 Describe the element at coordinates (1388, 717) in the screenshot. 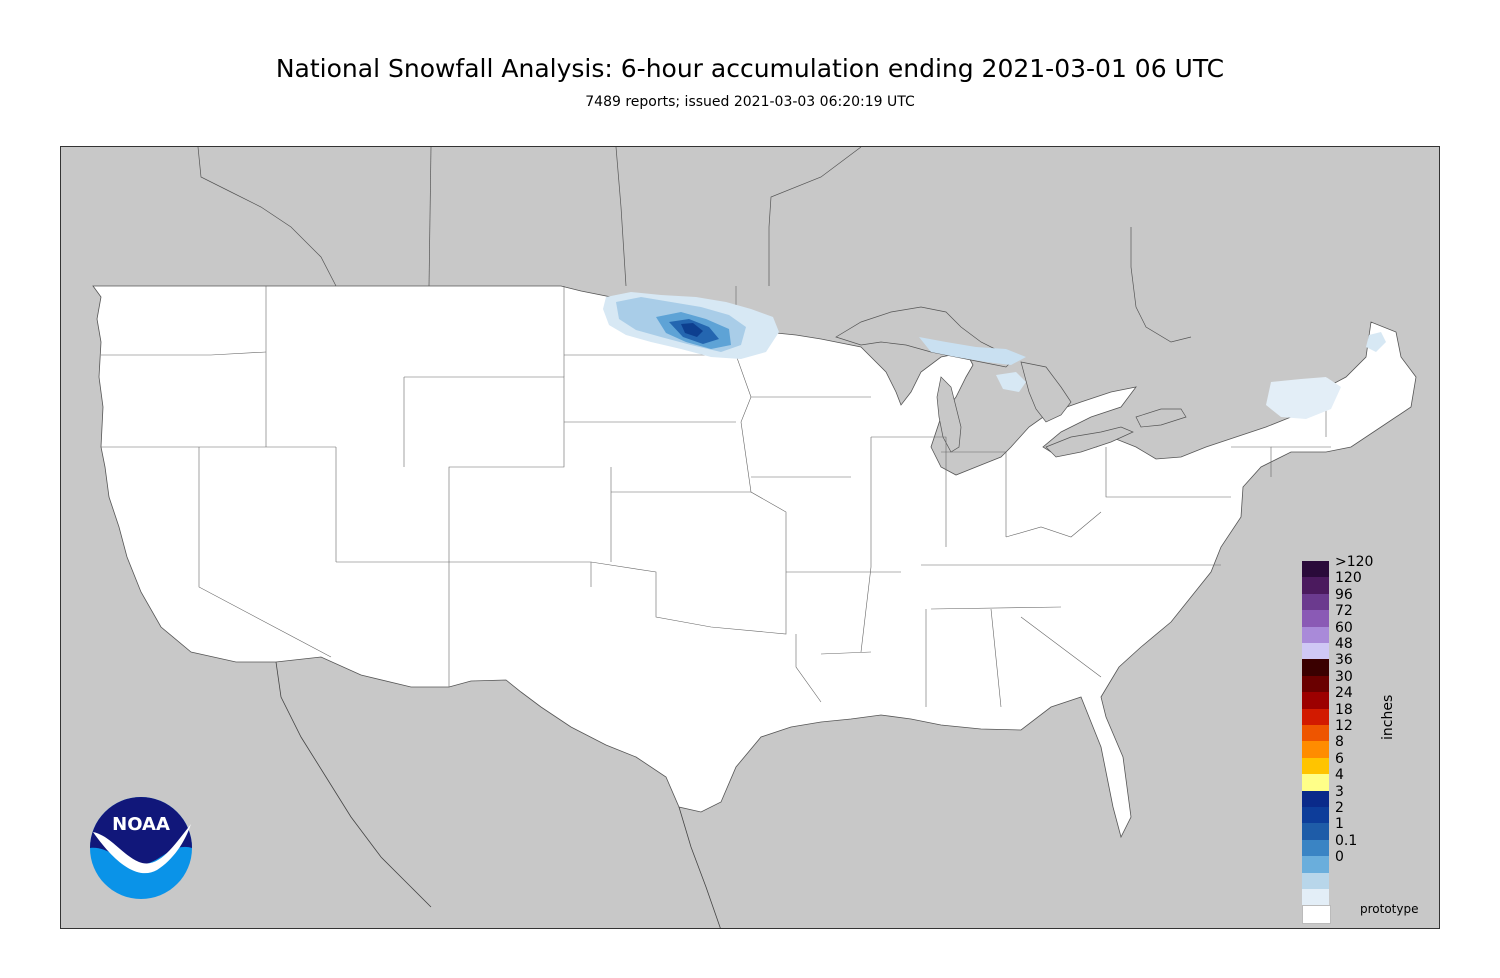

I see `legend-units-label: inches` at that location.